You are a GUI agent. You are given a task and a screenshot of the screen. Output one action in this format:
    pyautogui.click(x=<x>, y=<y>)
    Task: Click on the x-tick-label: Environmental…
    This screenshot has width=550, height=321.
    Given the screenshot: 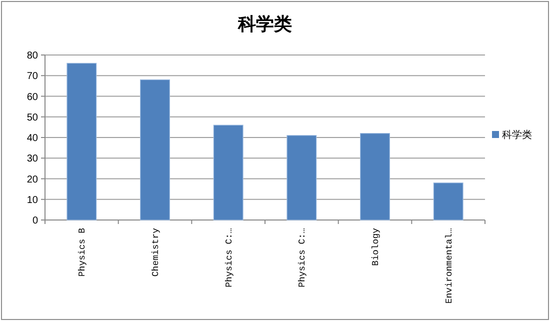 What is the action you would take?
    pyautogui.click(x=449, y=266)
    